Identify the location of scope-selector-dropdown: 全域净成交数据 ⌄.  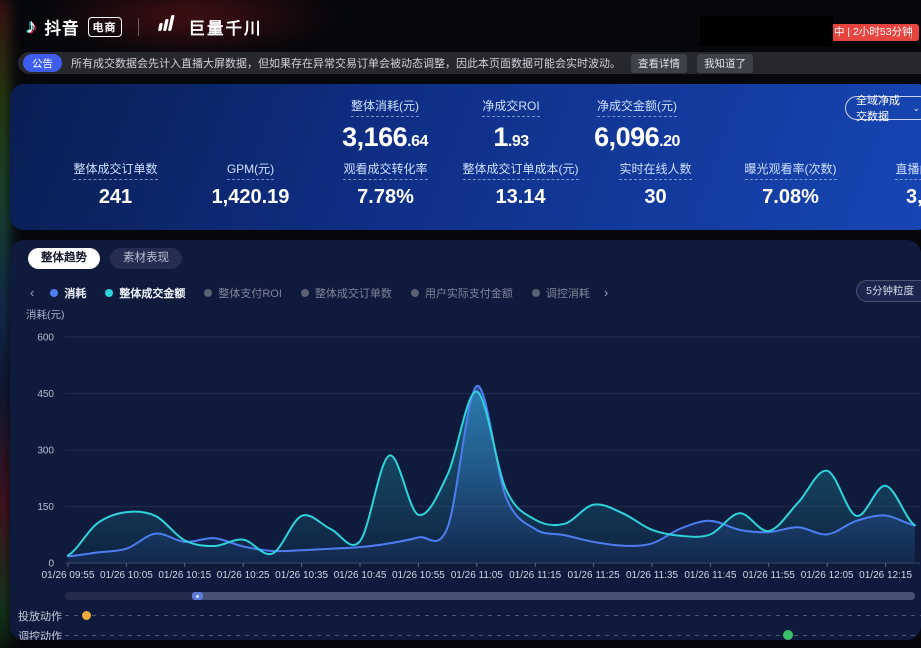
(883, 109).